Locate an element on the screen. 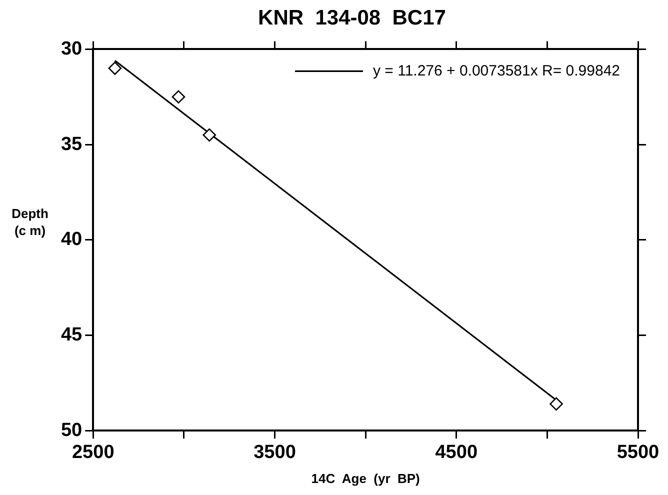 The width and height of the screenshot is (668, 495). x-tick-label: 3500 is located at coordinates (275, 453).